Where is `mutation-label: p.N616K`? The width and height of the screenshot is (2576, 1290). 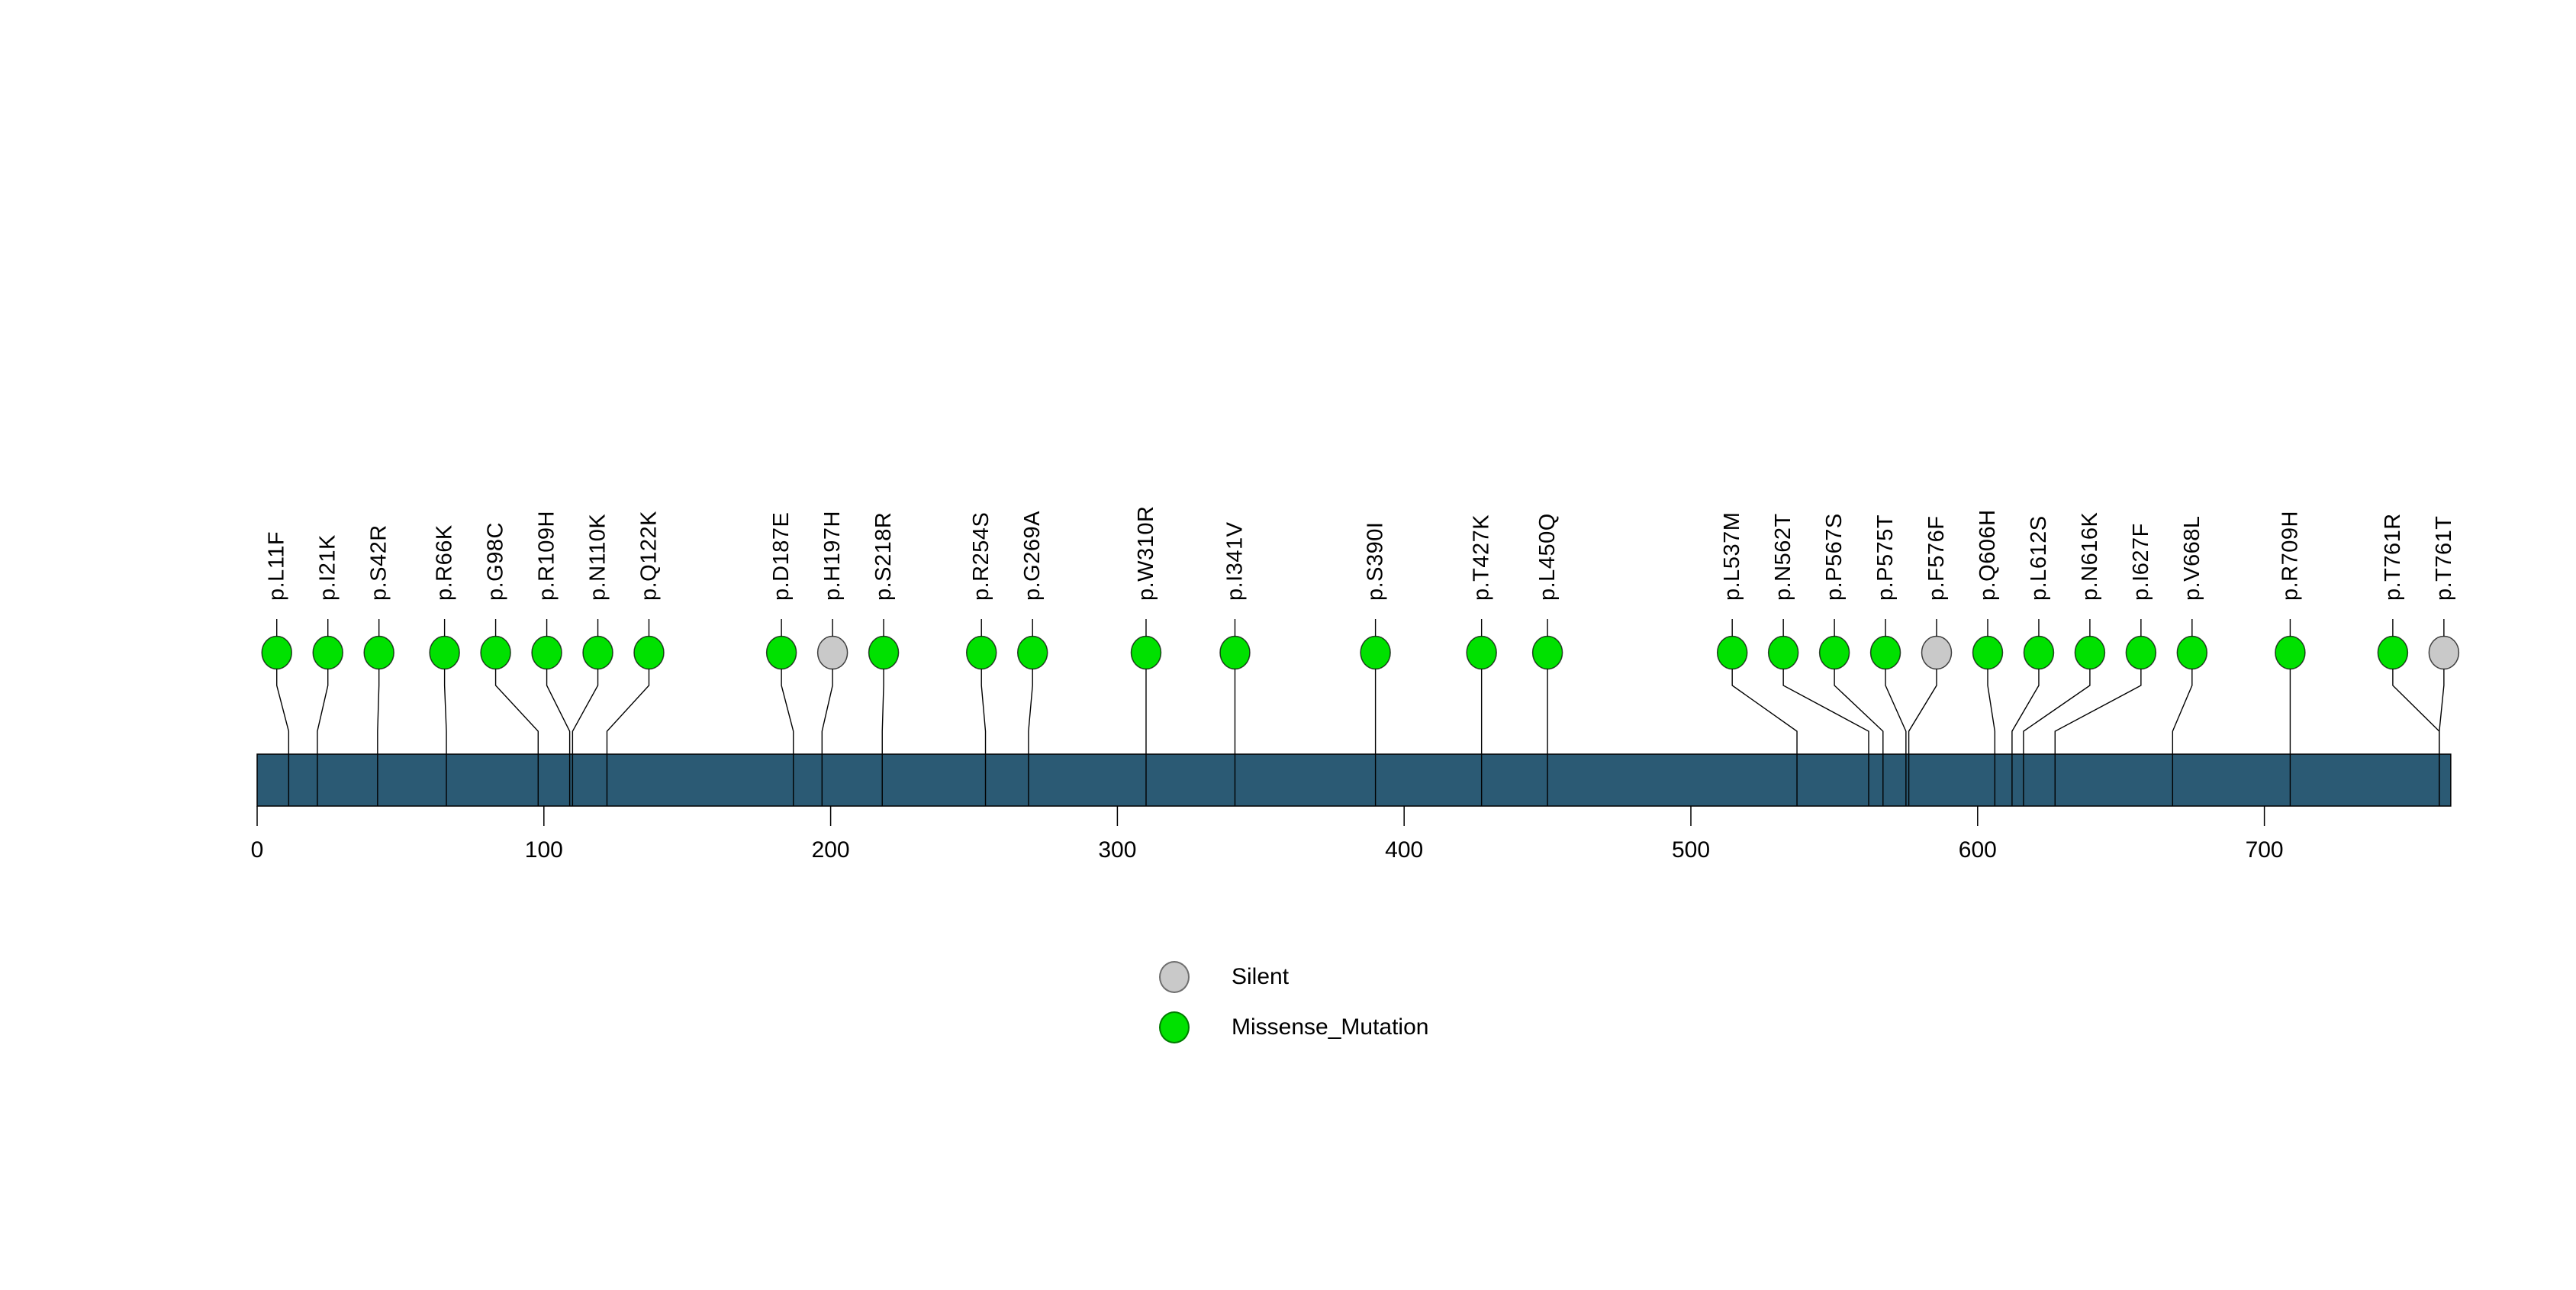 mutation-label: p.N616K is located at coordinates (2090, 556).